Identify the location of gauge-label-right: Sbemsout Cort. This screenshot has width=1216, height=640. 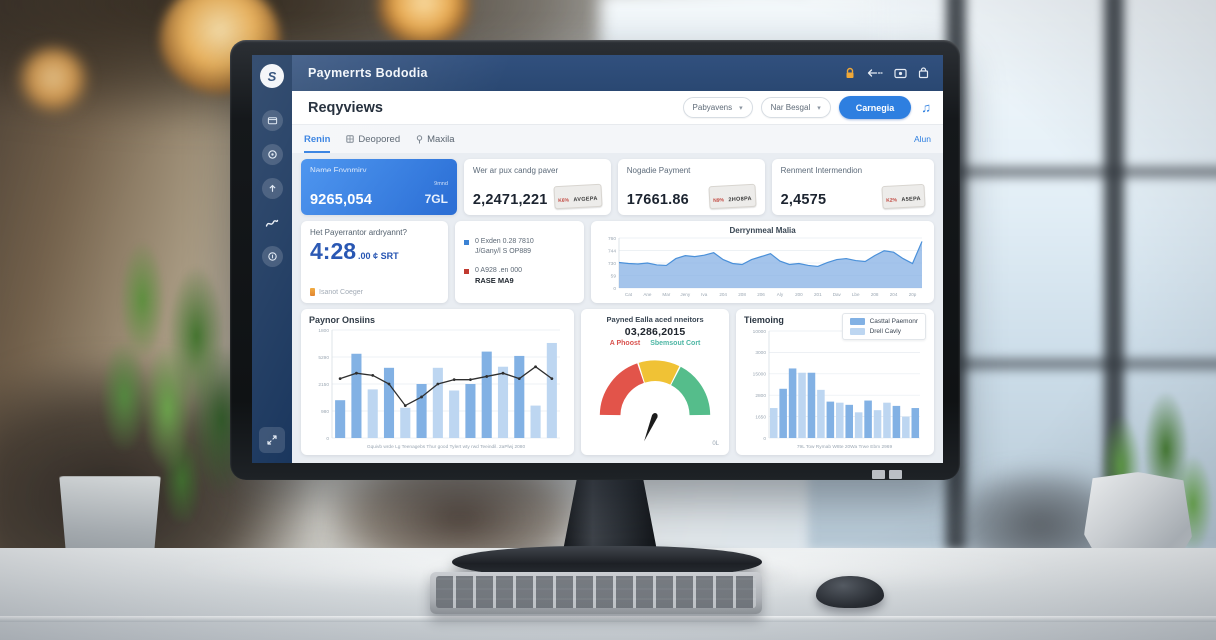
(675, 343).